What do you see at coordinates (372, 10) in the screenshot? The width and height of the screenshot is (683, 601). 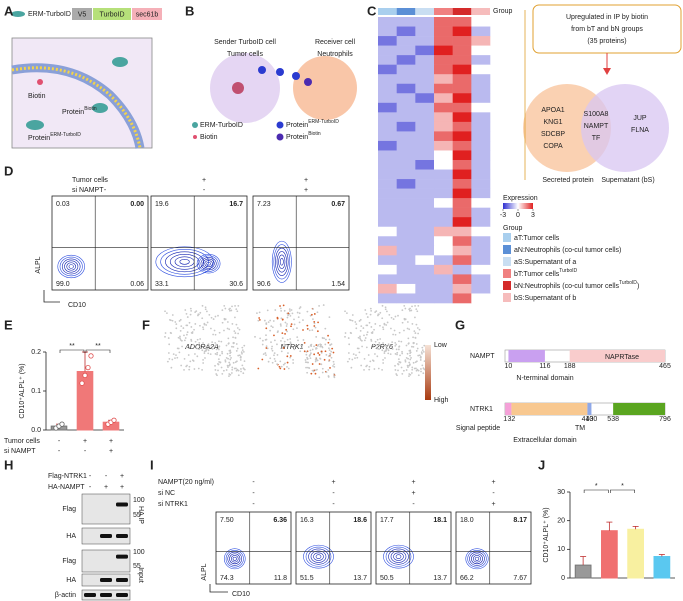 I see `panel-label: C` at bounding box center [372, 10].